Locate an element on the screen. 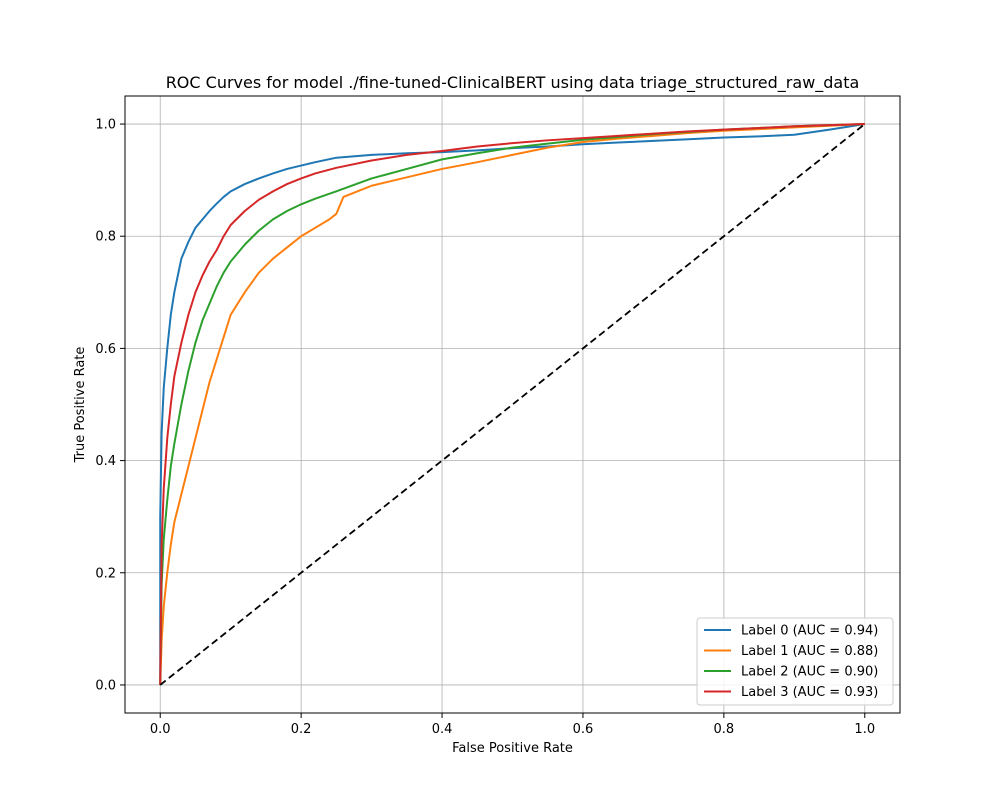 This screenshot has height=800, width=1000. x-tick-label: 0.6 is located at coordinates (583, 729).